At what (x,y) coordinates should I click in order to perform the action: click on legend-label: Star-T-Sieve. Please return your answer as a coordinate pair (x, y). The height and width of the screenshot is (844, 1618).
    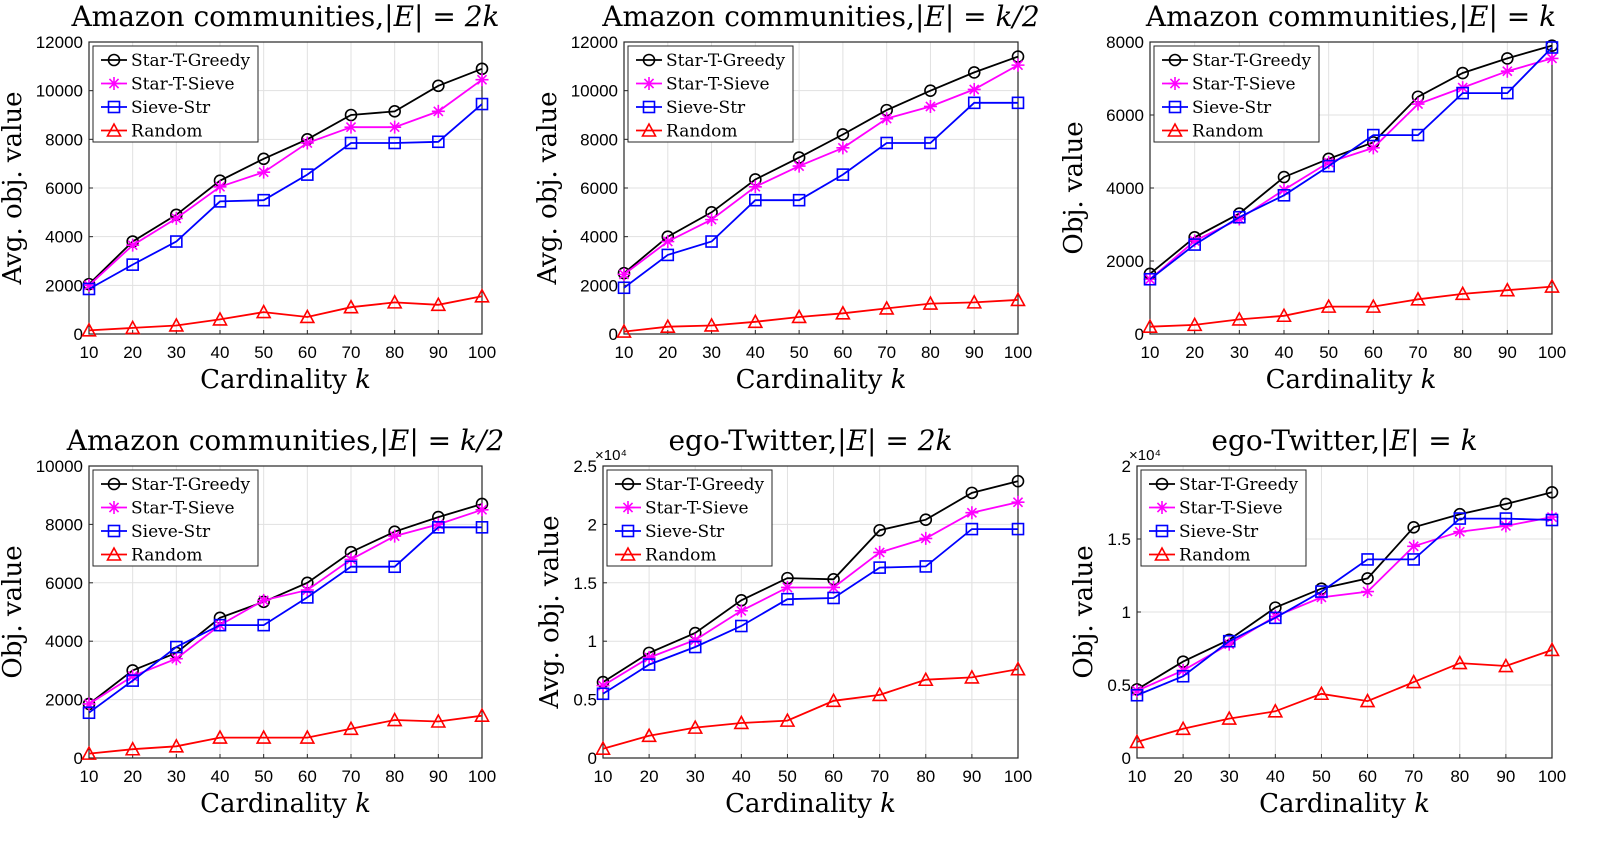
    Looking at the image, I should click on (1244, 85).